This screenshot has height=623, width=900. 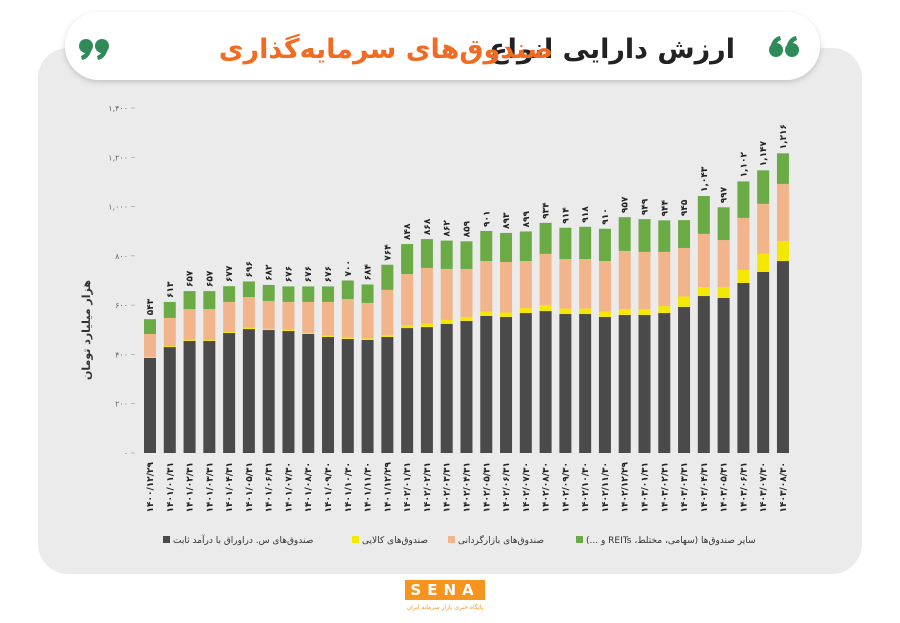 I want to click on total-label: ۹۹۷, so click(x=725, y=194).